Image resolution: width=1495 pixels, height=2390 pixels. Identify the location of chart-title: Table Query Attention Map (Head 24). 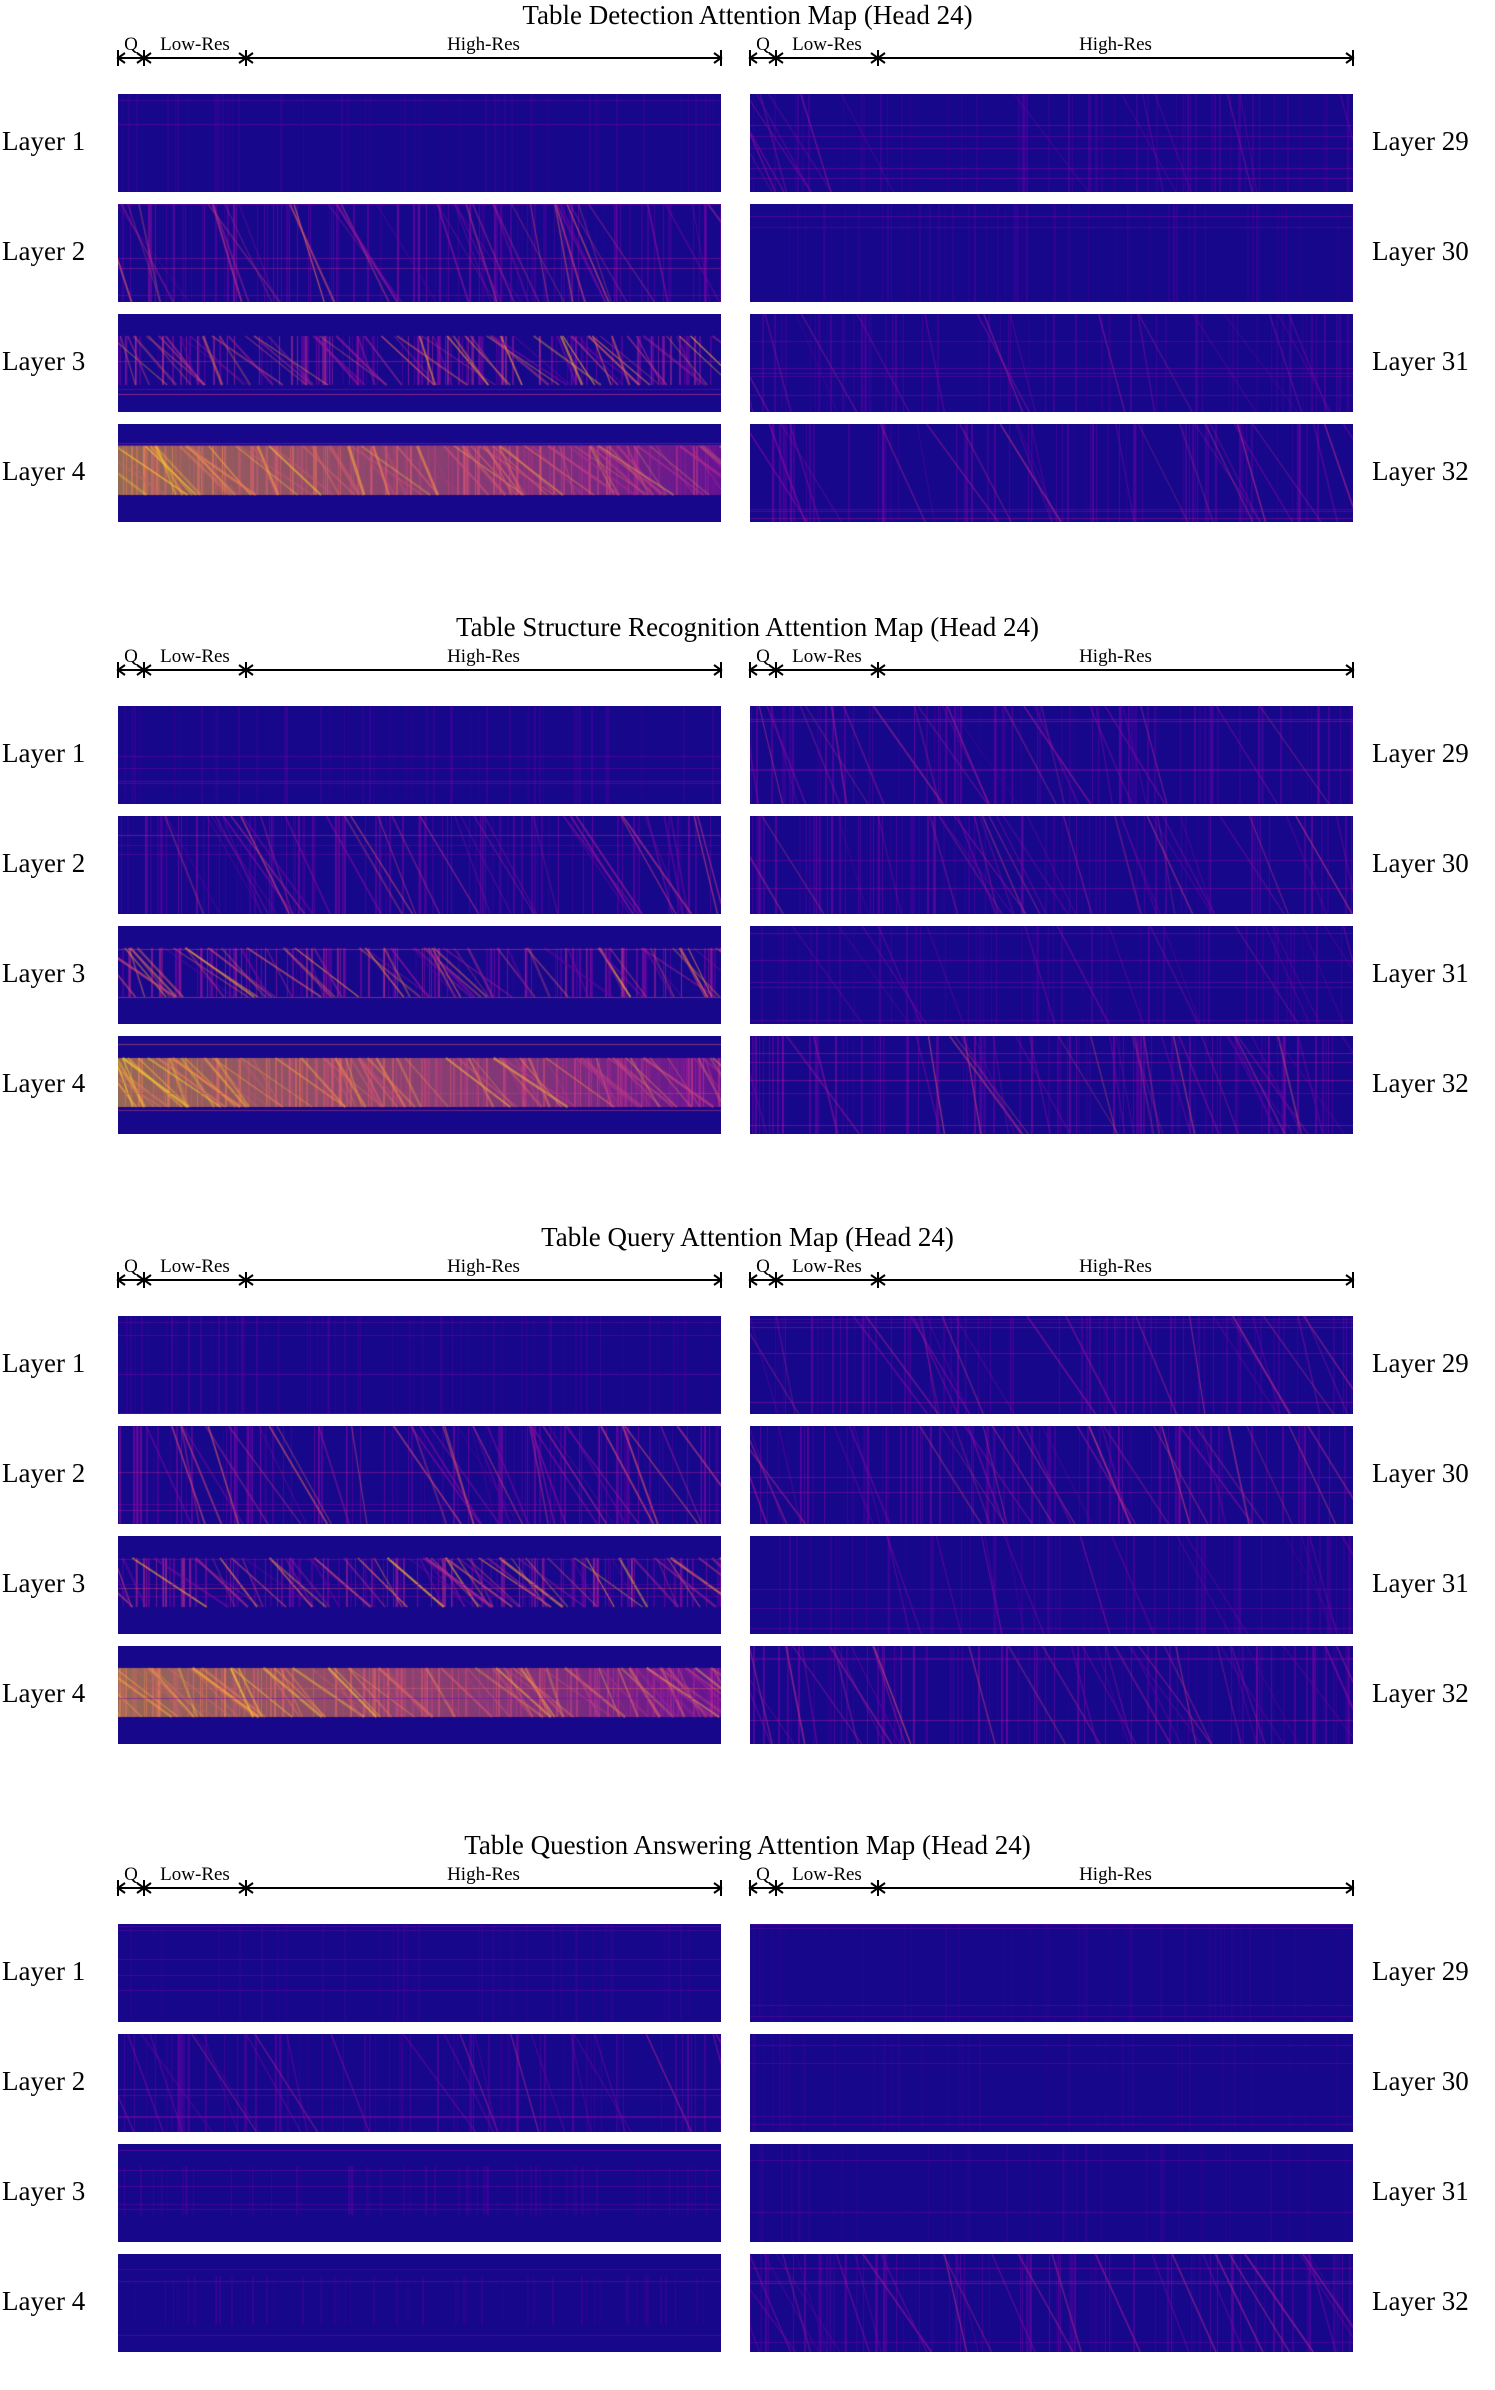
(747, 1237).